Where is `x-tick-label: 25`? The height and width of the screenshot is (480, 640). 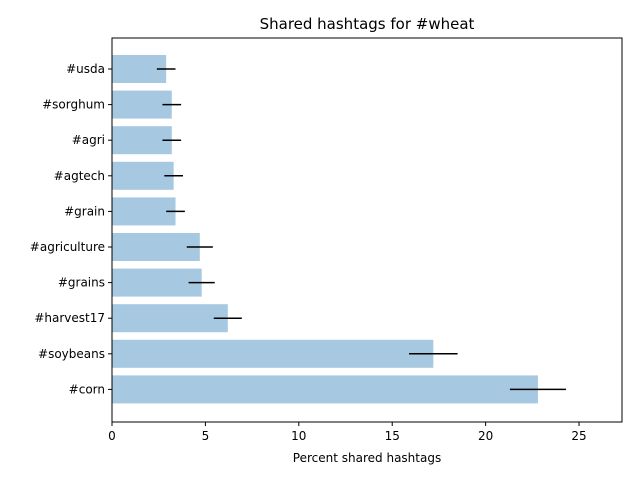 x-tick-label: 25 is located at coordinates (578, 436).